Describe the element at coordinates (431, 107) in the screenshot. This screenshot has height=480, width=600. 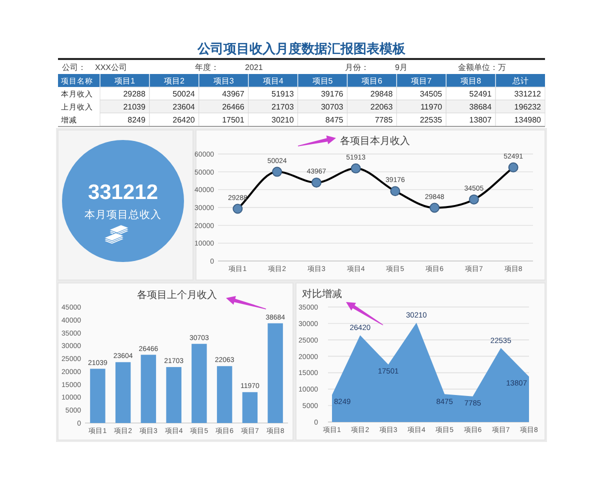
I see `data-label: 11970` at that location.